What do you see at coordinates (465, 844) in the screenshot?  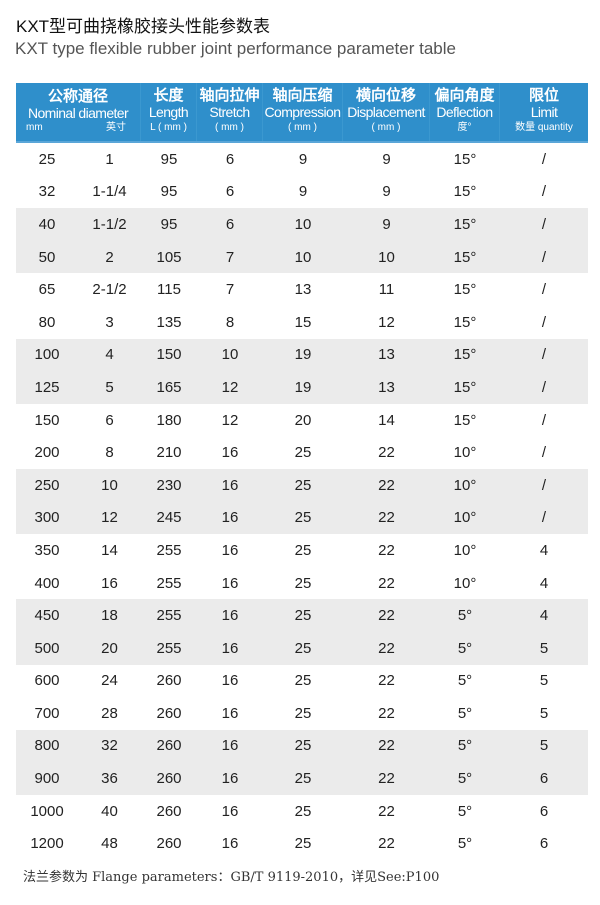 I see `cell-deflection: 5°` at bounding box center [465, 844].